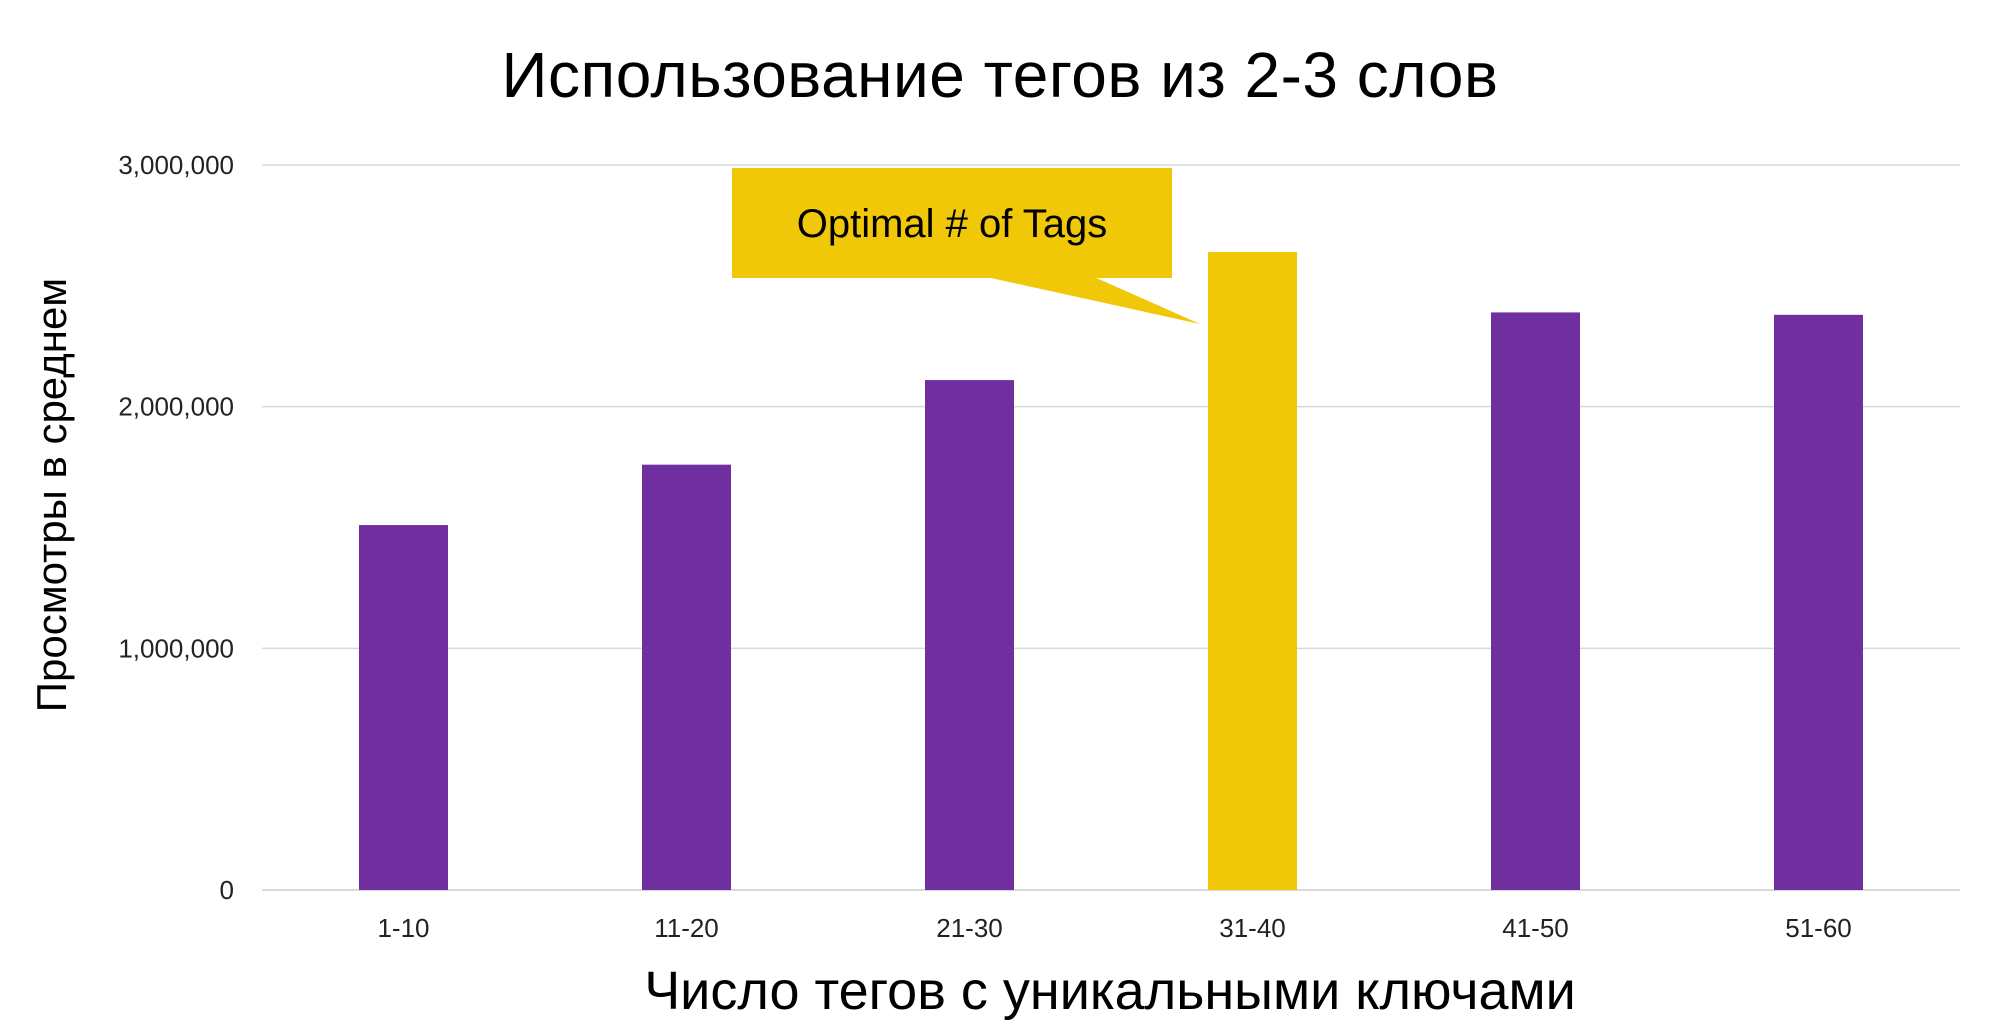 This screenshot has height=1032, width=2000. I want to click on x-tick-label: 21-30, so click(969, 928).